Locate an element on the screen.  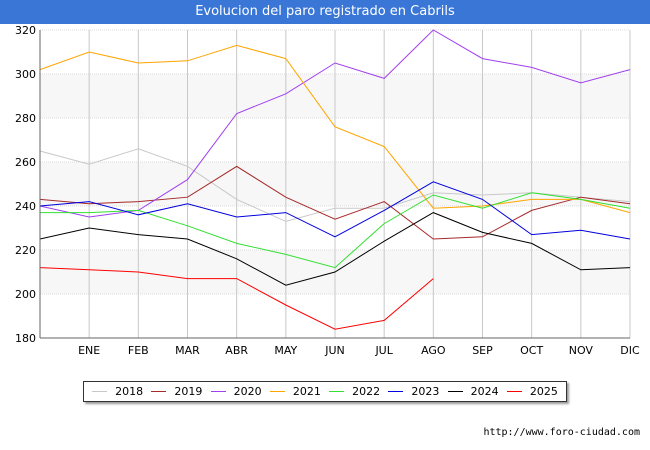
x-tick-label: NOV is located at coordinates (581, 350).